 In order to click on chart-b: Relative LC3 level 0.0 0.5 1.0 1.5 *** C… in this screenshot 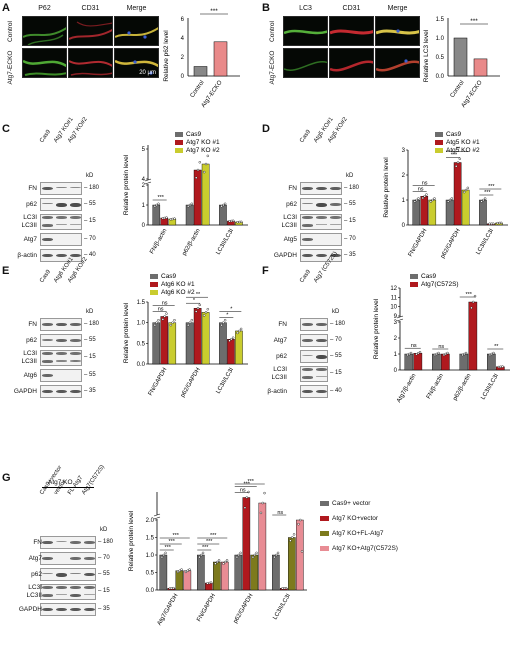, I will do `click(461, 63)`.